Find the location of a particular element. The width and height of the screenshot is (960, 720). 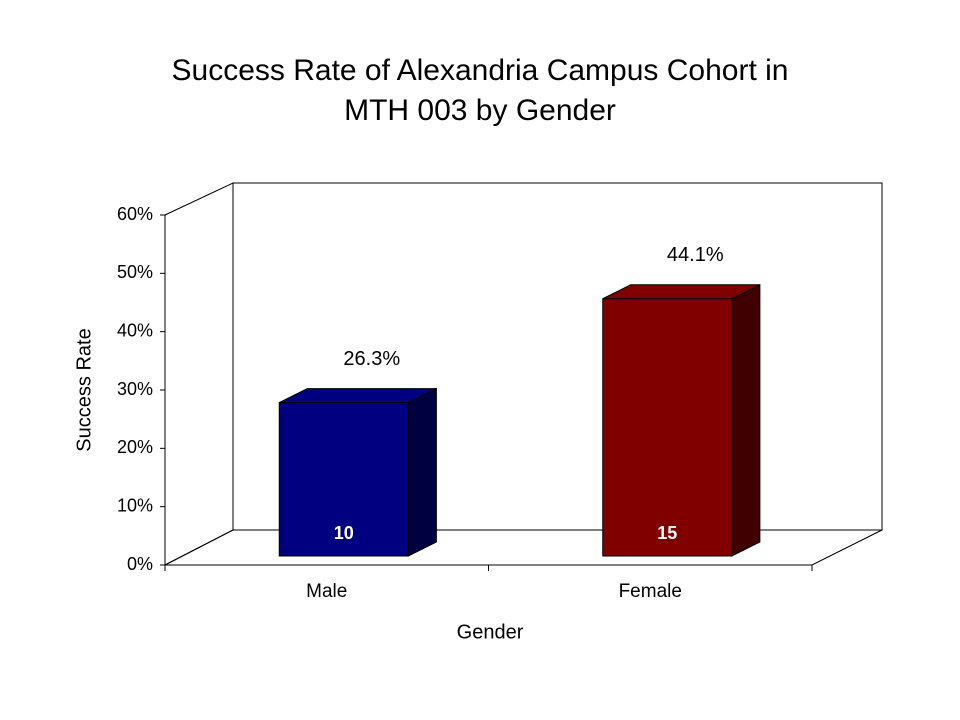

side-wall is located at coordinates (199, 374).